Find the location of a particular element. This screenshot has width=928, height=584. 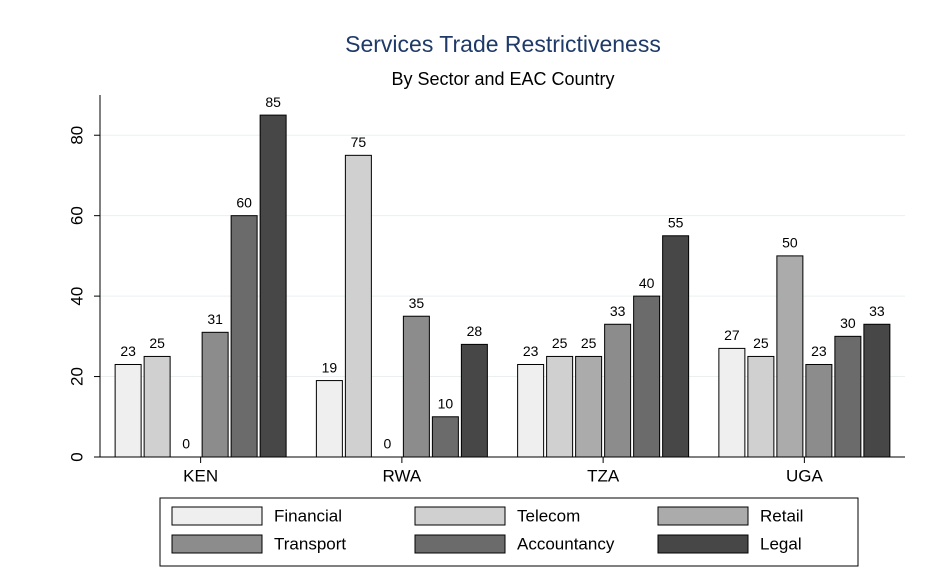

y-tick-label: 80 is located at coordinates (76, 135).